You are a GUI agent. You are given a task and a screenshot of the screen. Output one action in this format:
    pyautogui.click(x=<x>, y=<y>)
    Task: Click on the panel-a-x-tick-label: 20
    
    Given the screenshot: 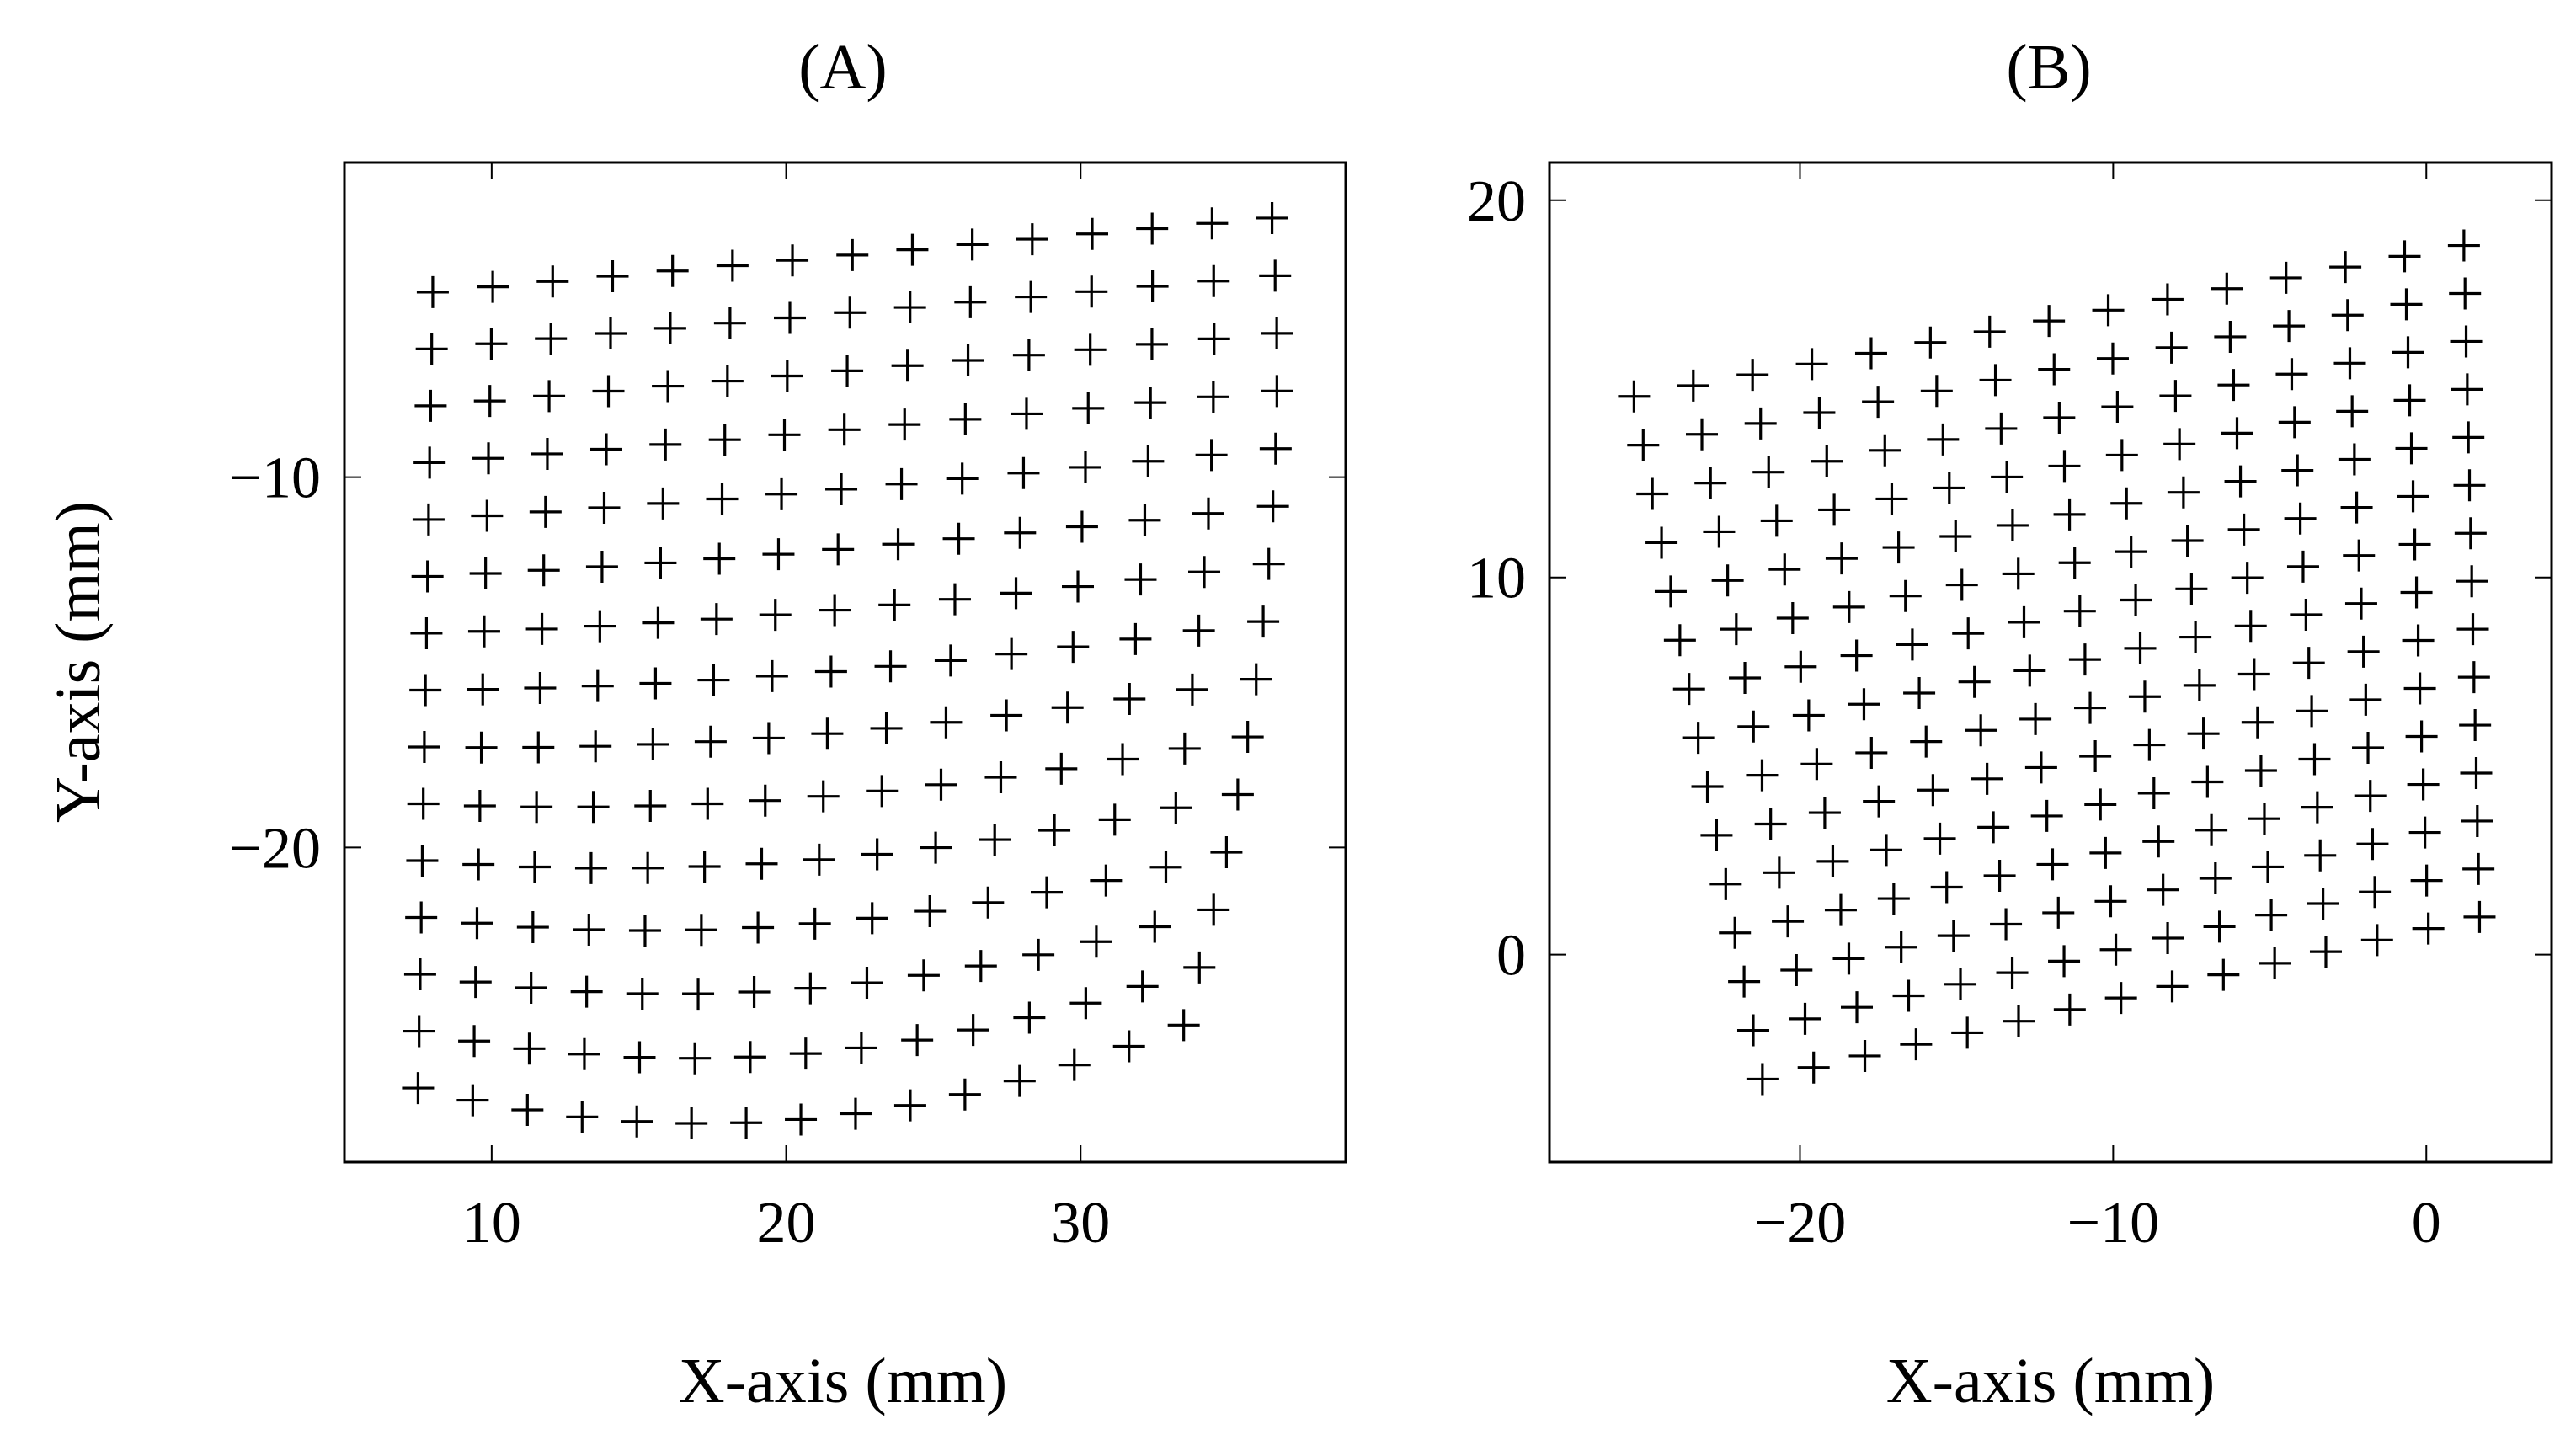 What is the action you would take?
    pyautogui.click(x=786, y=1223)
    